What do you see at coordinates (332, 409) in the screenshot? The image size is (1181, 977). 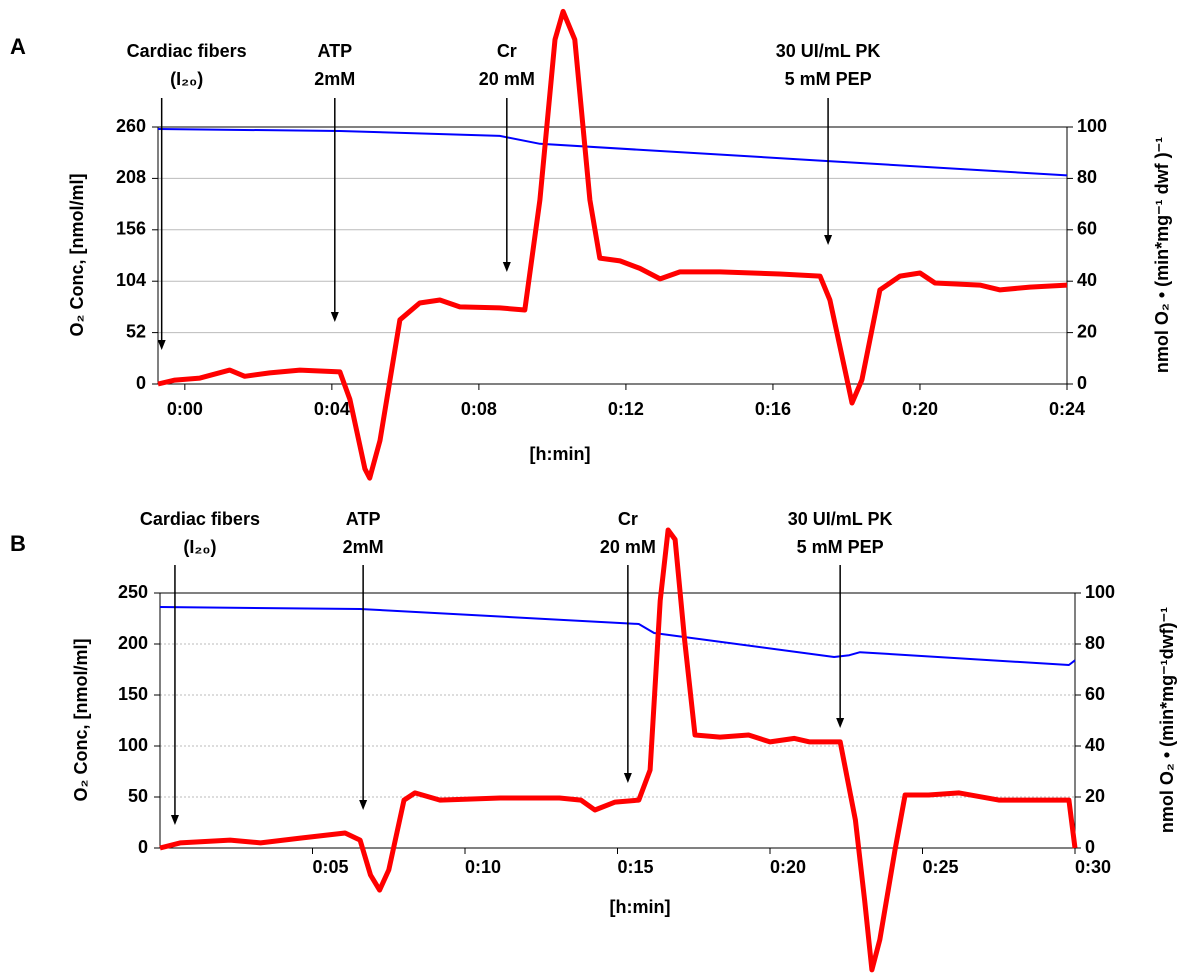 I see `x-tick-label: 0:04` at bounding box center [332, 409].